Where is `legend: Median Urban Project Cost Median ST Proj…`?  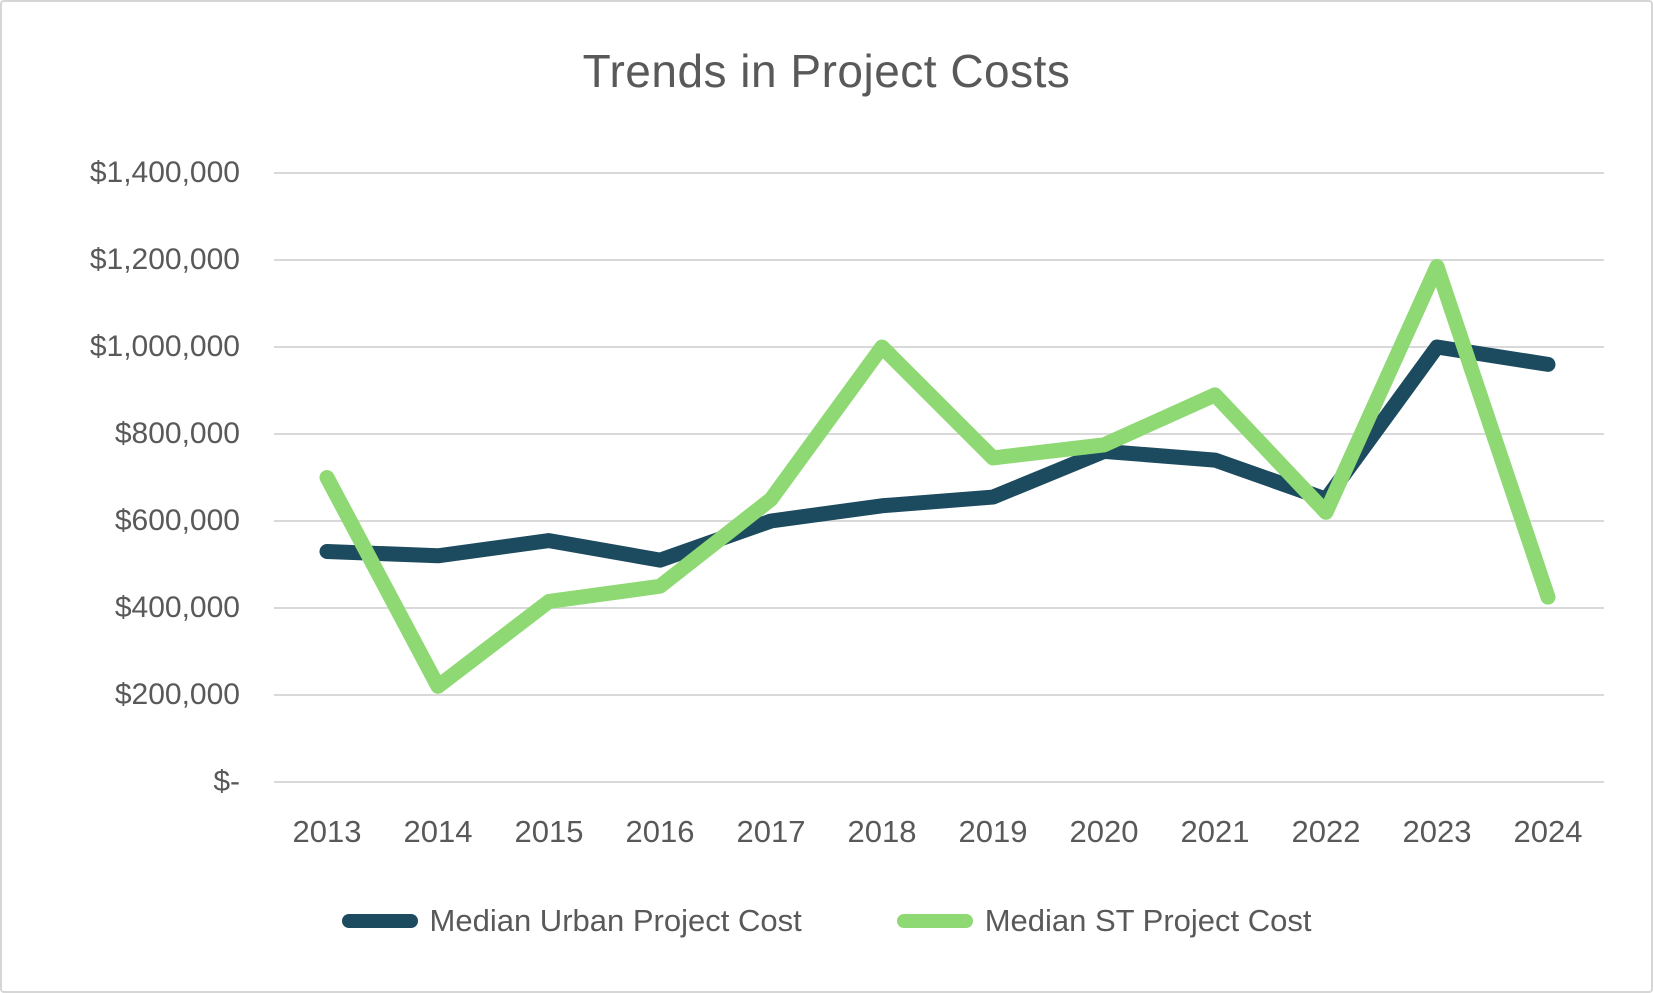 legend: Median Urban Project Cost Median ST Proj… is located at coordinates (826, 921).